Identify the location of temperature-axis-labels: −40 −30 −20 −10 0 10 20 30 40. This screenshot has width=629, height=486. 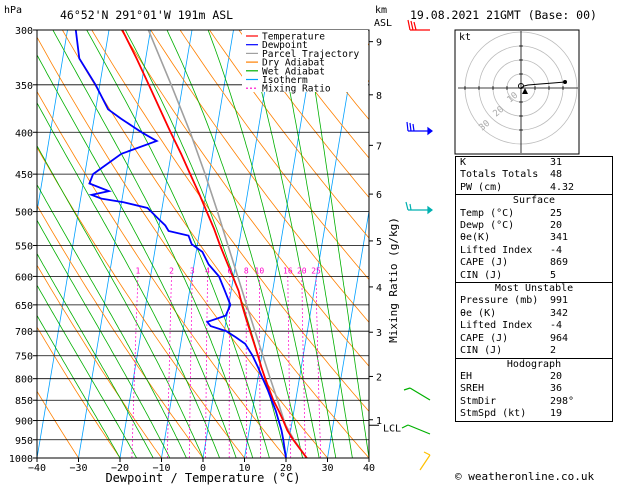
(201, 466).